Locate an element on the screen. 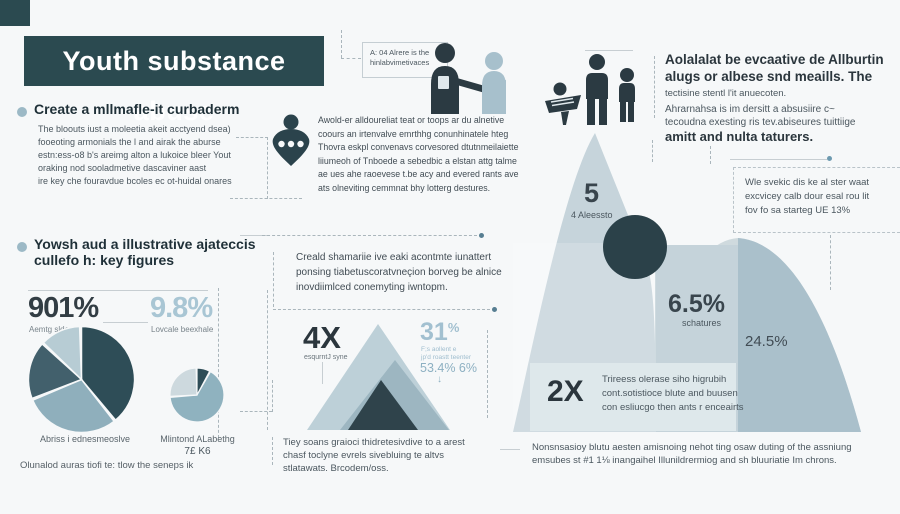 The image size is (900, 514). pie2-value: 7£ K6 is located at coordinates (197, 451).